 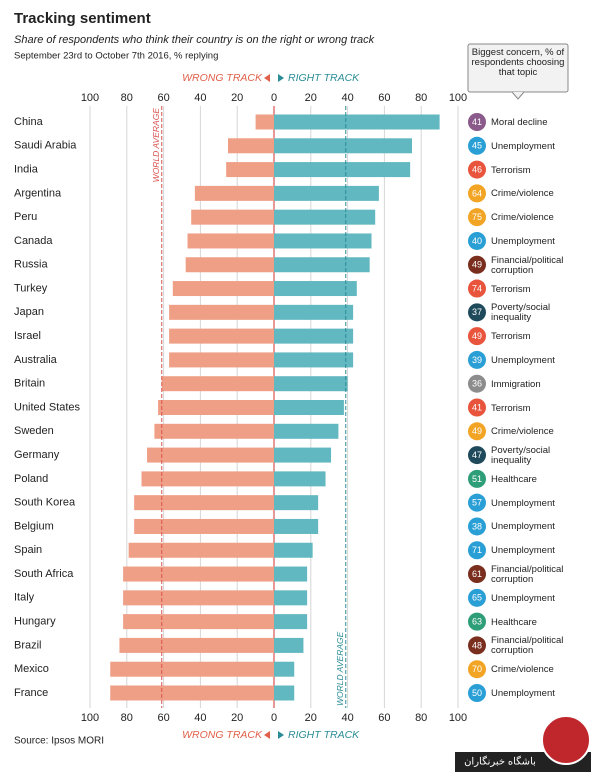 What do you see at coordinates (536, 313) in the screenshot?
I see `concern-topic-box: Poverty/social inequality` at bounding box center [536, 313].